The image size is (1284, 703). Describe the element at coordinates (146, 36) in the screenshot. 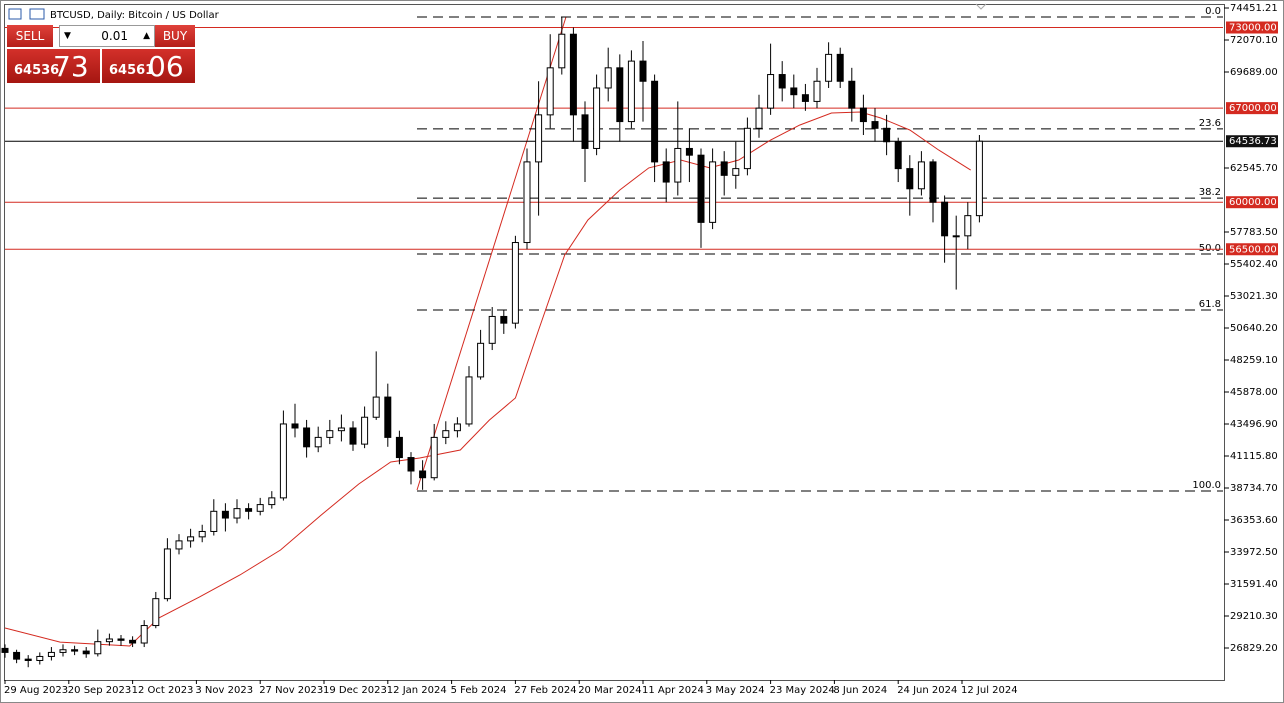

I see `lot-up: ▲` at that location.